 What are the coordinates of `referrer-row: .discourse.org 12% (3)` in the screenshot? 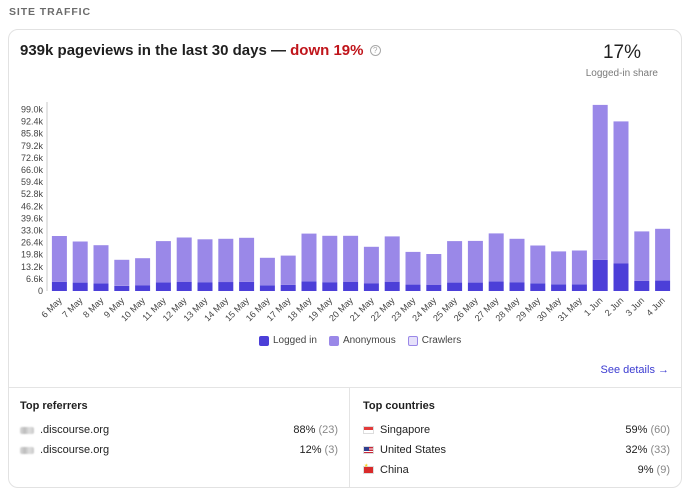 It's located at (179, 450).